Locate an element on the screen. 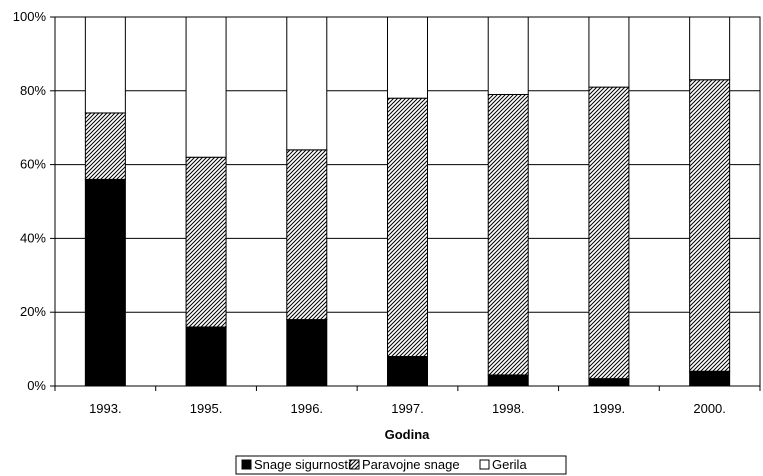  y-tick-label: 80% is located at coordinates (33, 90).